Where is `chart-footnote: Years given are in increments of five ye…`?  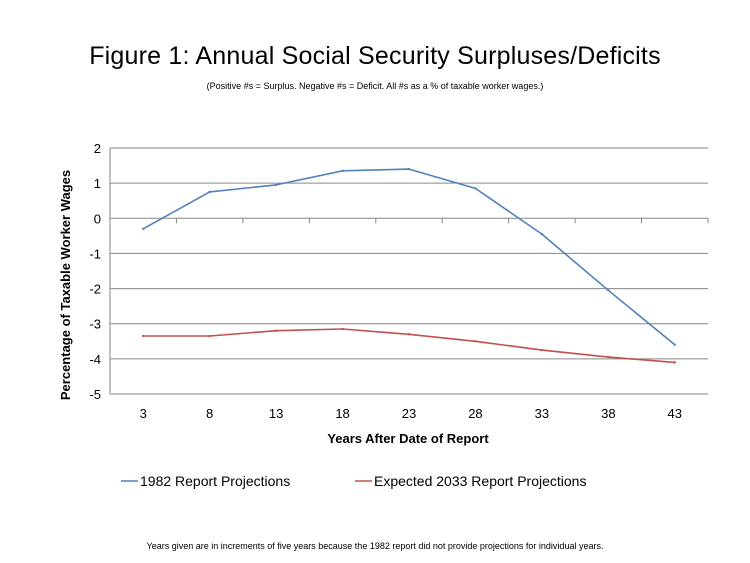
chart-footnote: Years given are in increments of five ye… is located at coordinates (375, 546).